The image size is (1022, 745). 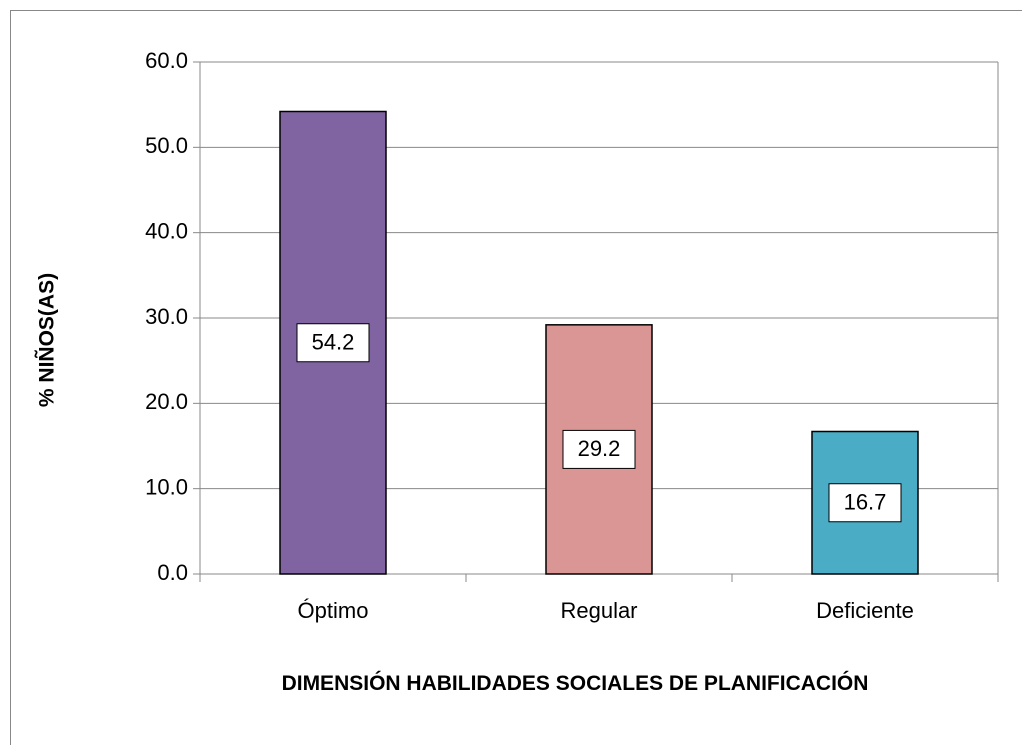 I want to click on data-label: 54.2, so click(x=333, y=342).